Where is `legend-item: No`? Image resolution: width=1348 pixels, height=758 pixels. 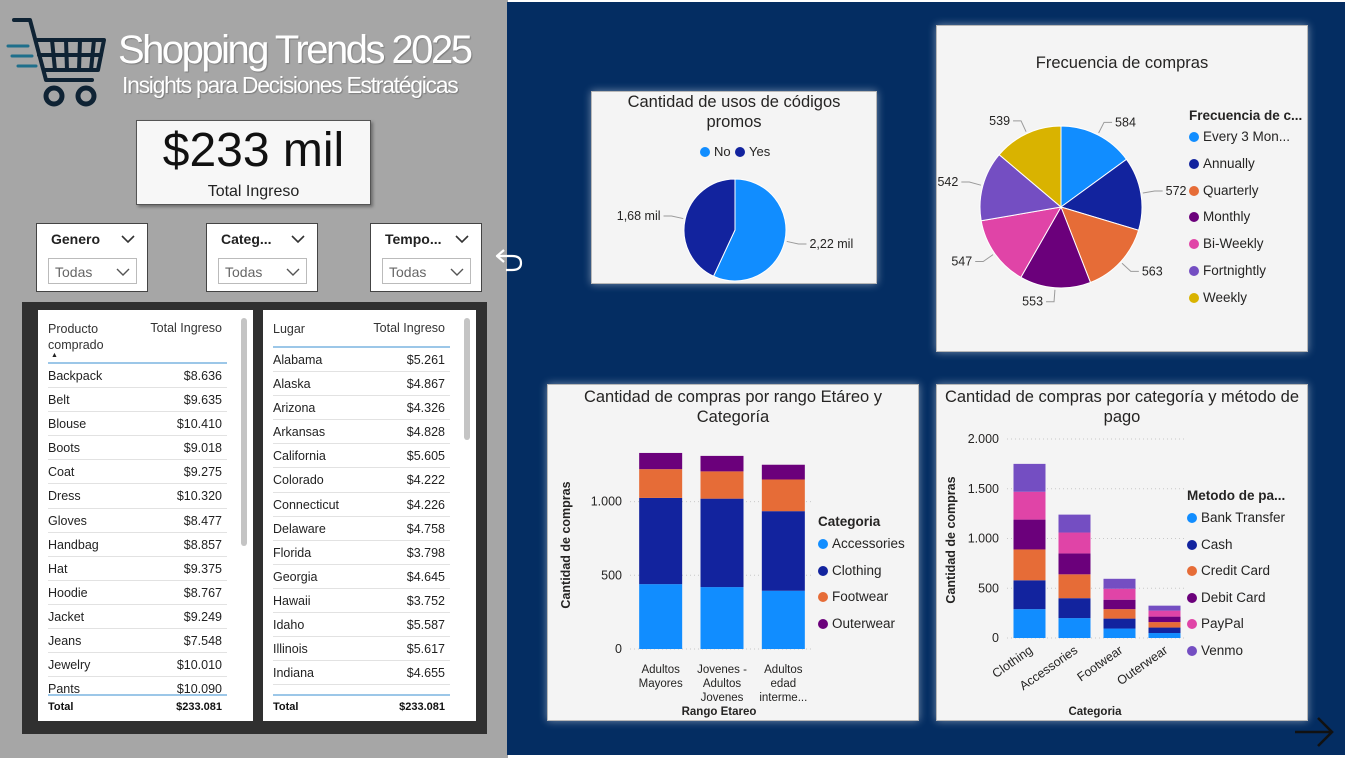 legend-item: No is located at coordinates (715, 151).